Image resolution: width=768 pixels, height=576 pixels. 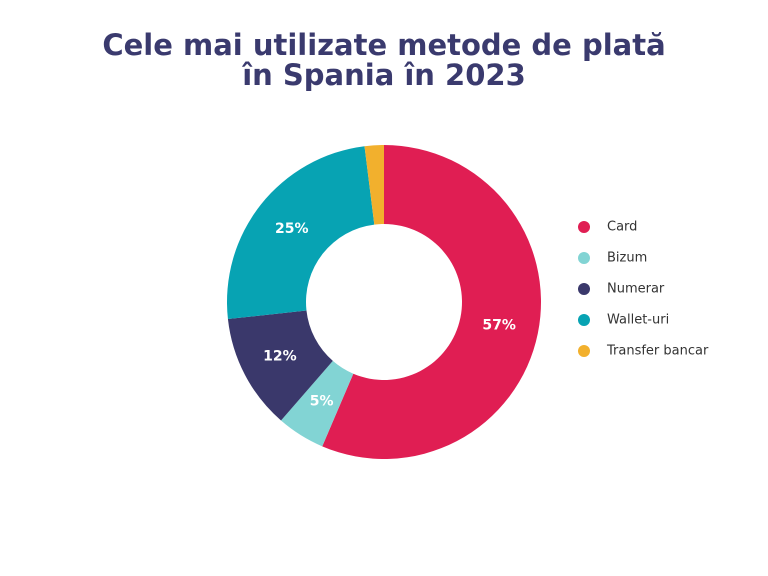 What do you see at coordinates (622, 227) in the screenshot?
I see `legend-label: Card` at bounding box center [622, 227].